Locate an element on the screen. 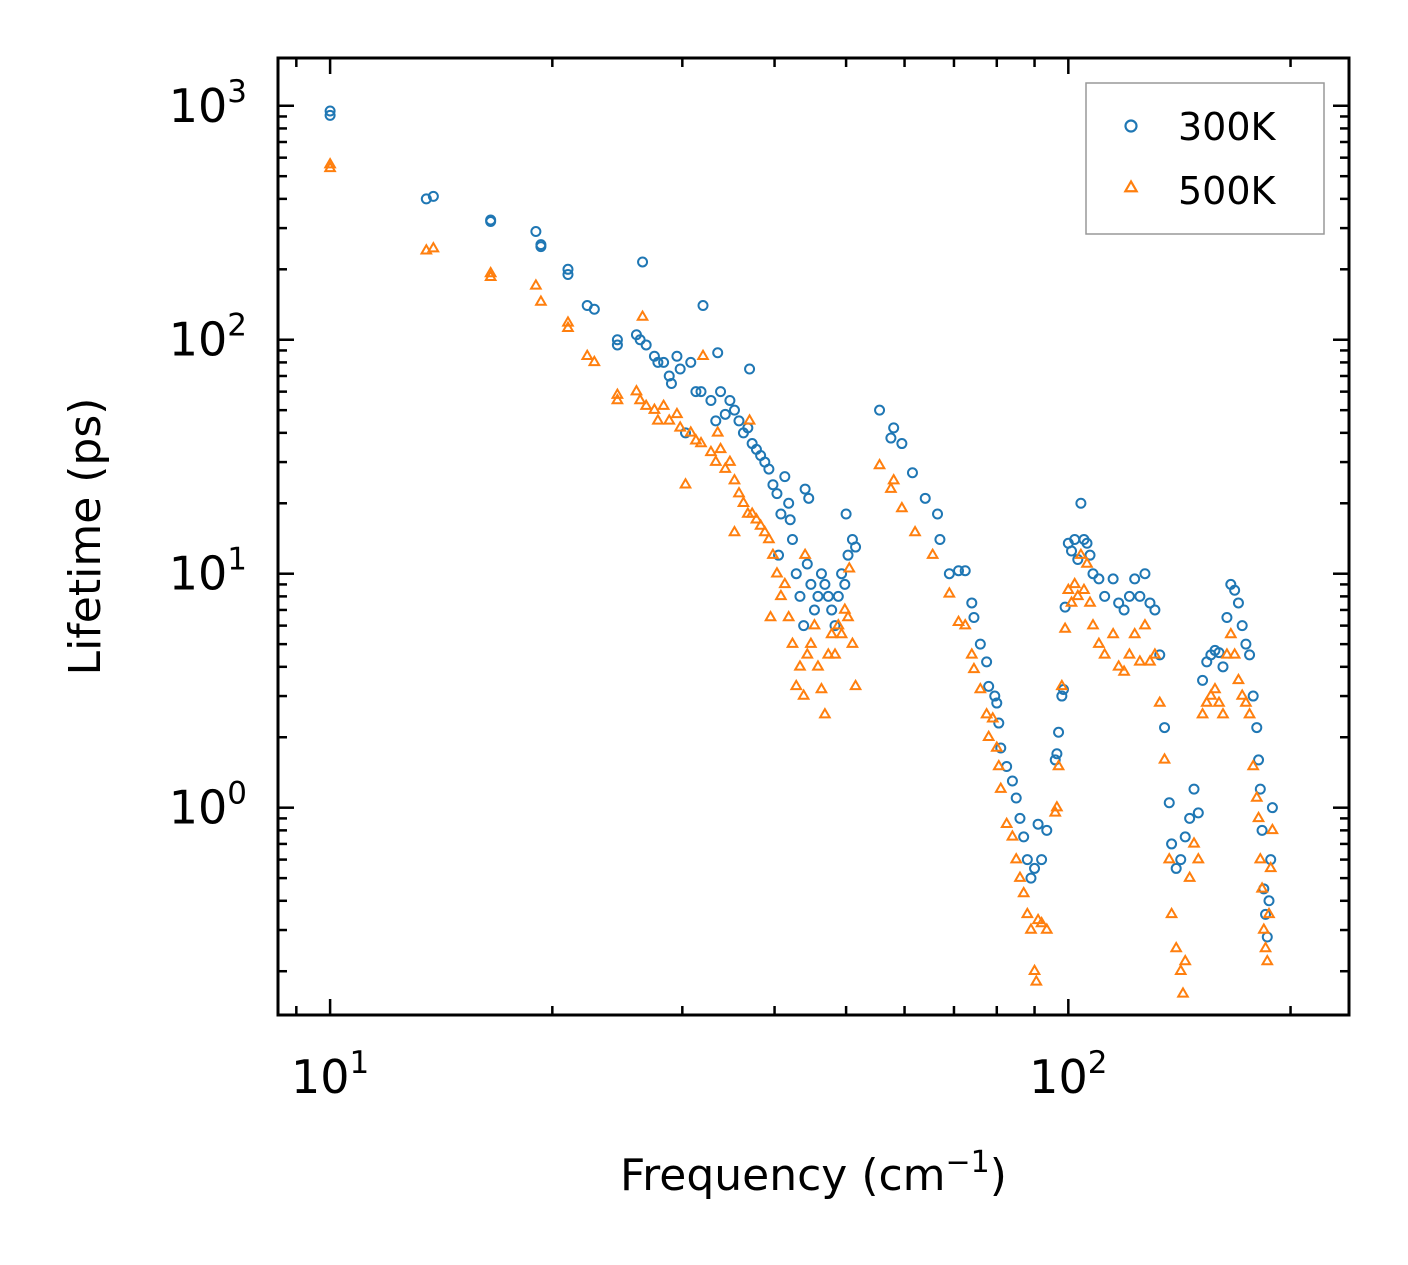  legend-marker-500k is located at coordinates (1131, 186).